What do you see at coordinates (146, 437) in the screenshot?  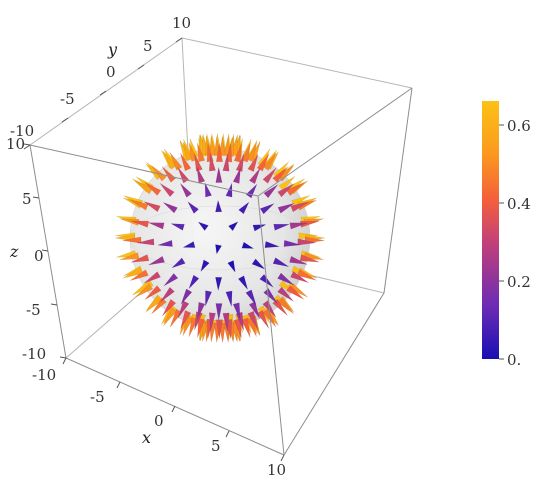 I see `x-axis-label: x` at bounding box center [146, 437].